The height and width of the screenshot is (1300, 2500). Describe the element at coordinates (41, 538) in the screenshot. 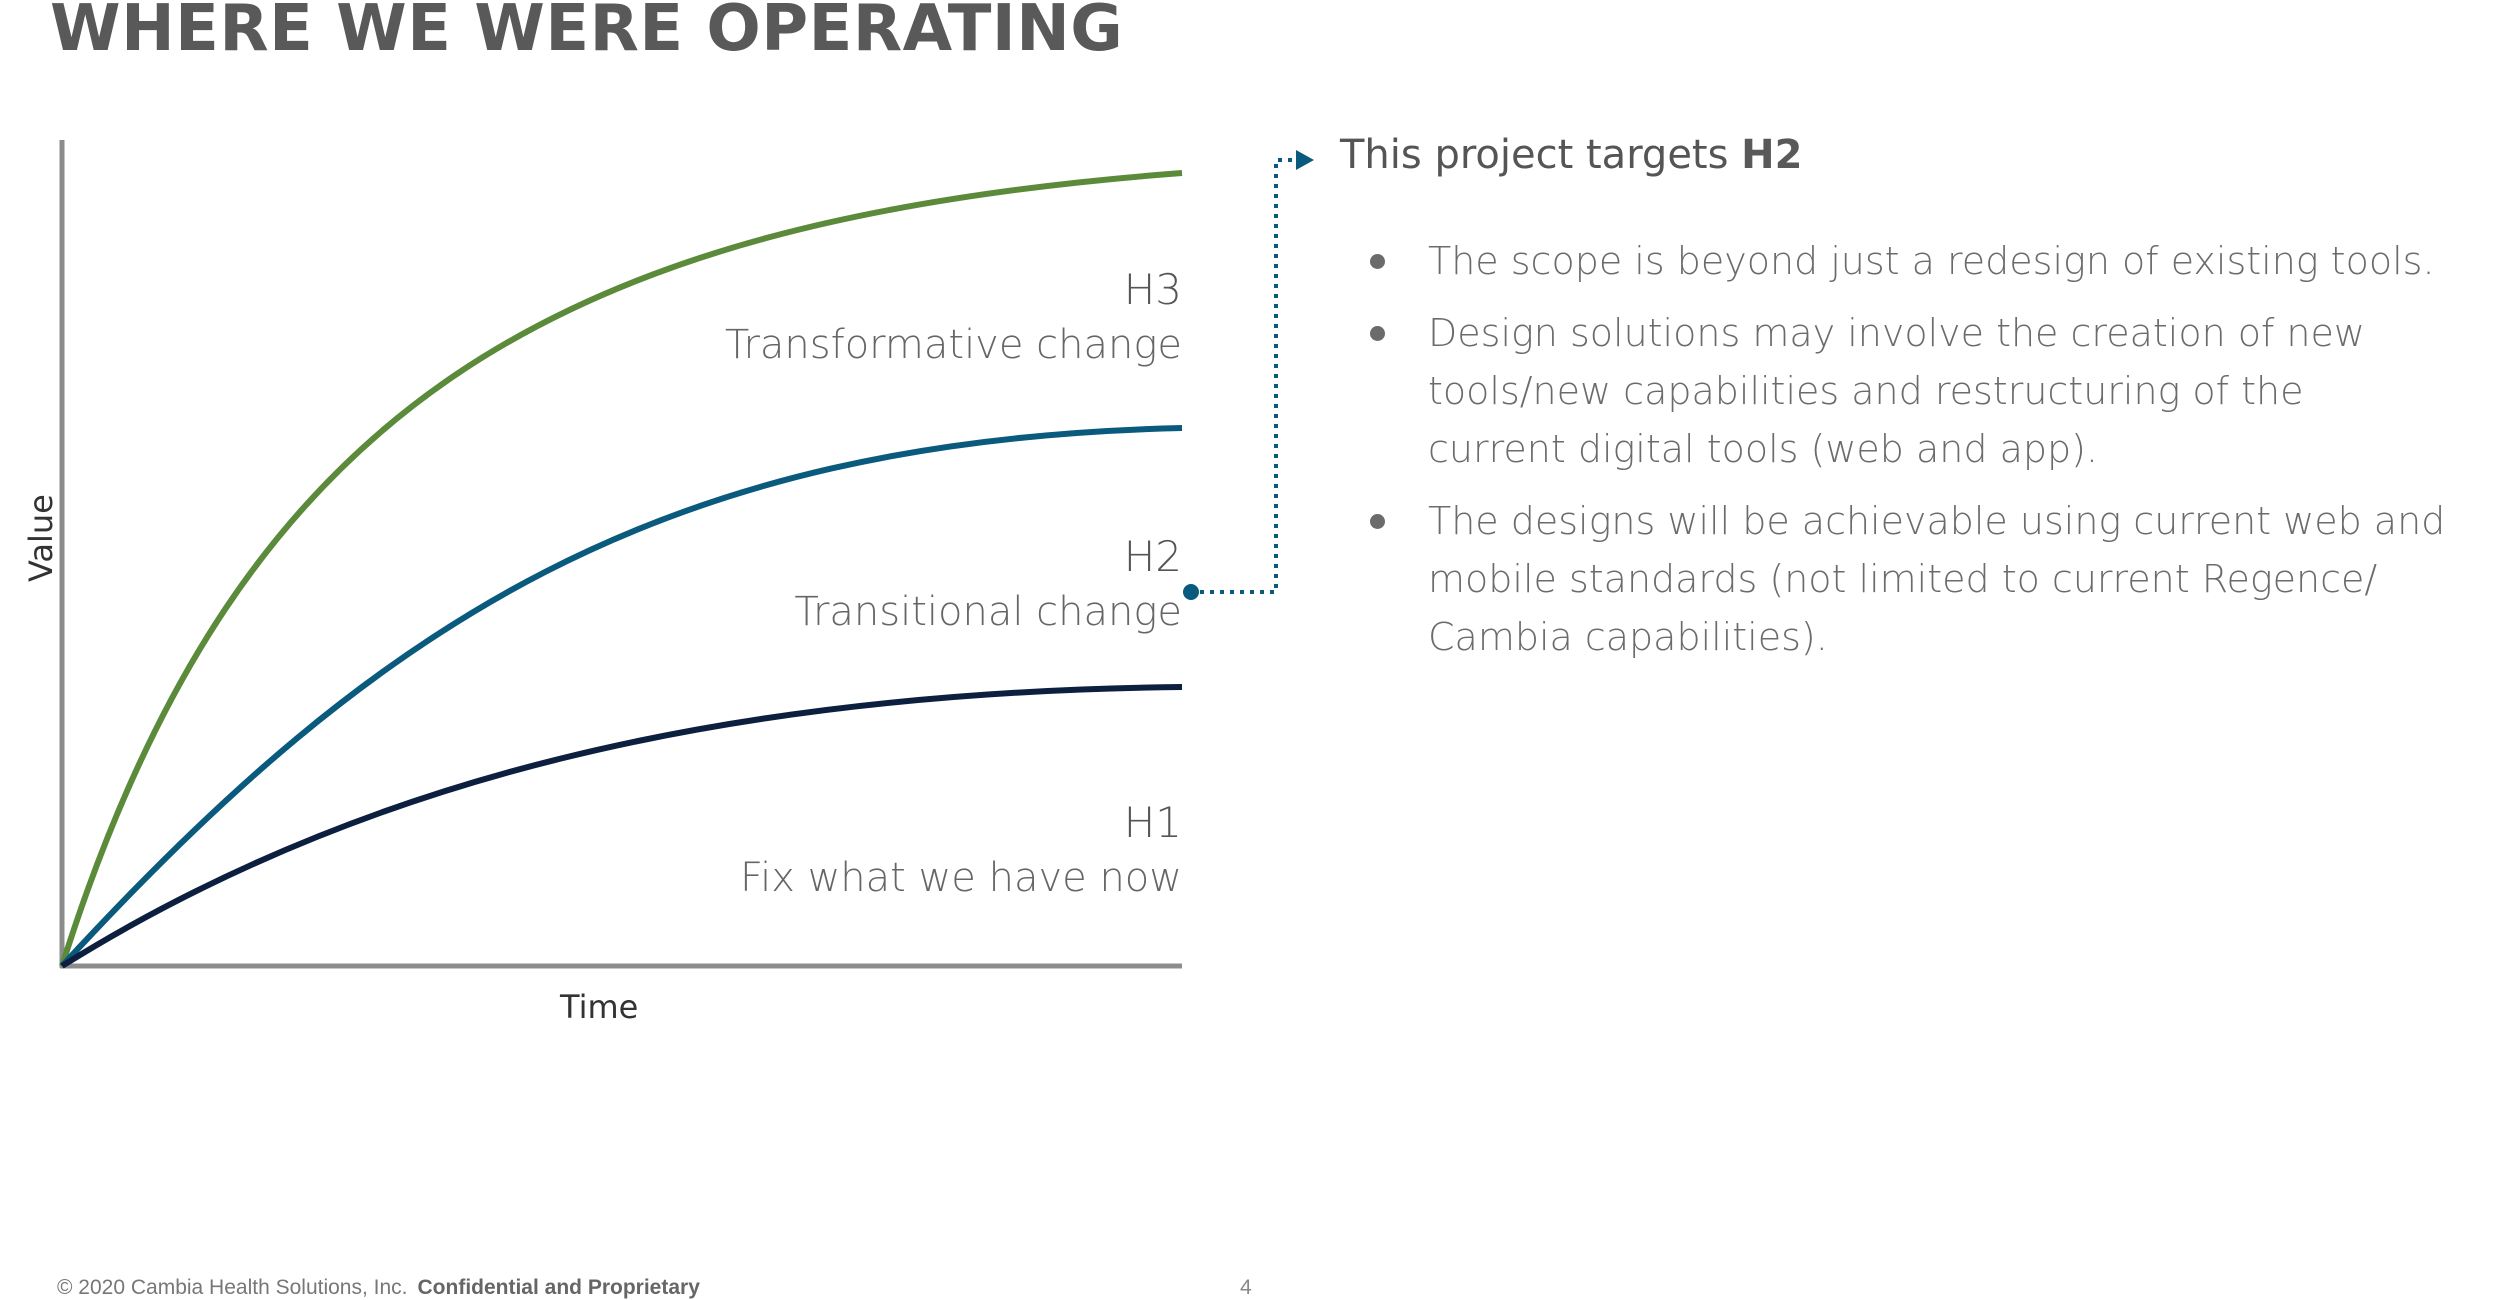

I see `y-axis-label: Value` at that location.